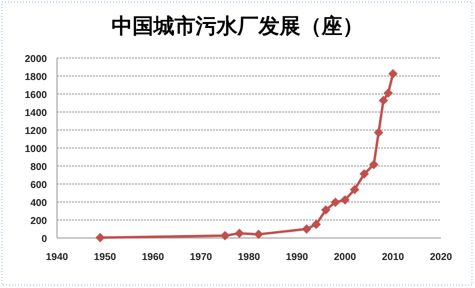  What do you see at coordinates (201, 257) in the screenshot?
I see `x-tick-label: 1970` at bounding box center [201, 257].